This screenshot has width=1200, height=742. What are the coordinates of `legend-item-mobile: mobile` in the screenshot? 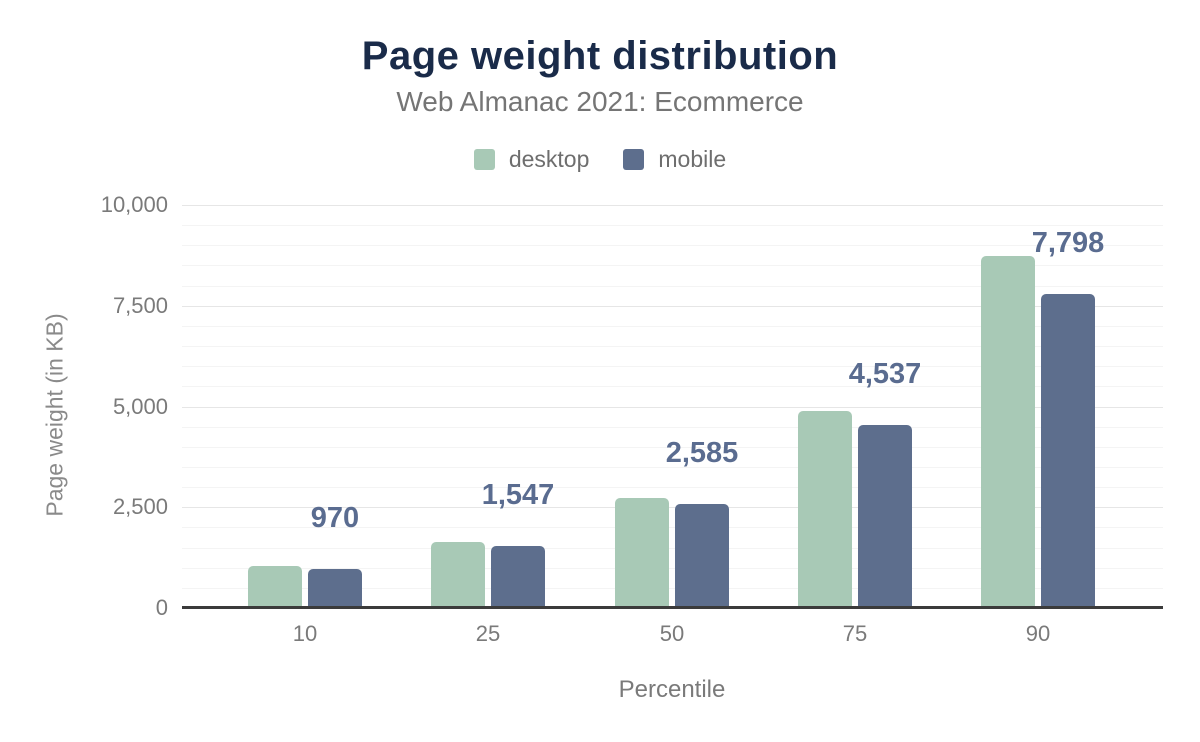 It's located at (674, 159).